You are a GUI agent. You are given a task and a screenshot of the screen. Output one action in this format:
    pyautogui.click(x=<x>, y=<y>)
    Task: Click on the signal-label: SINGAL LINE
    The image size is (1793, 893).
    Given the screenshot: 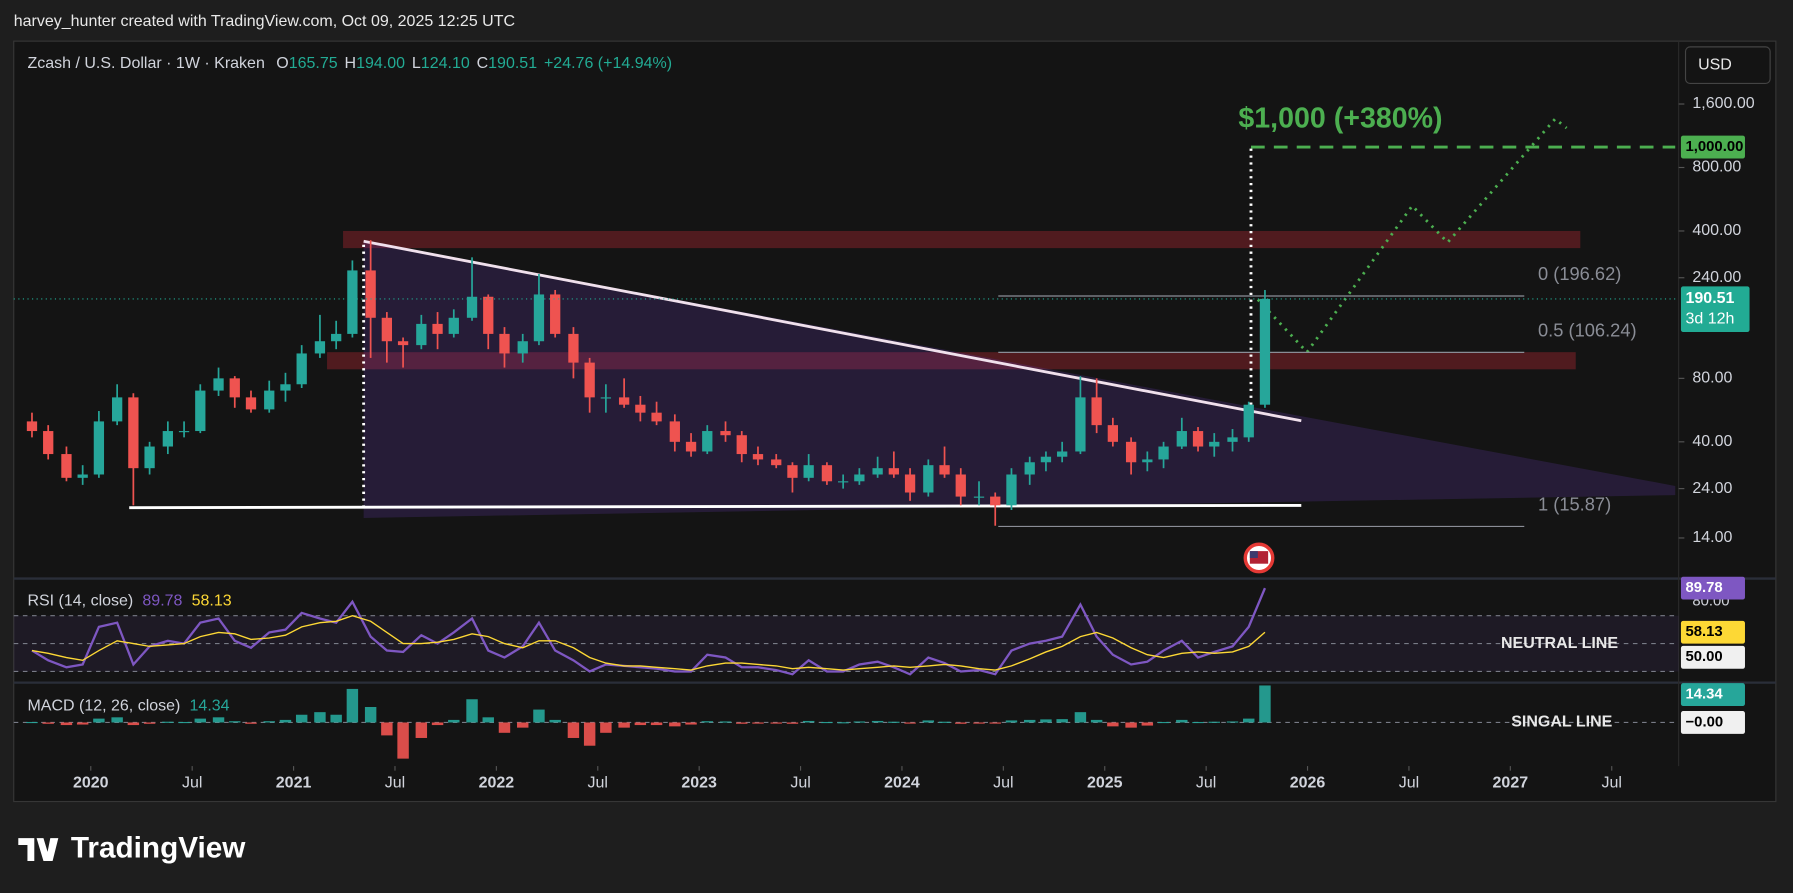 What is the action you would take?
    pyautogui.click(x=1561, y=722)
    